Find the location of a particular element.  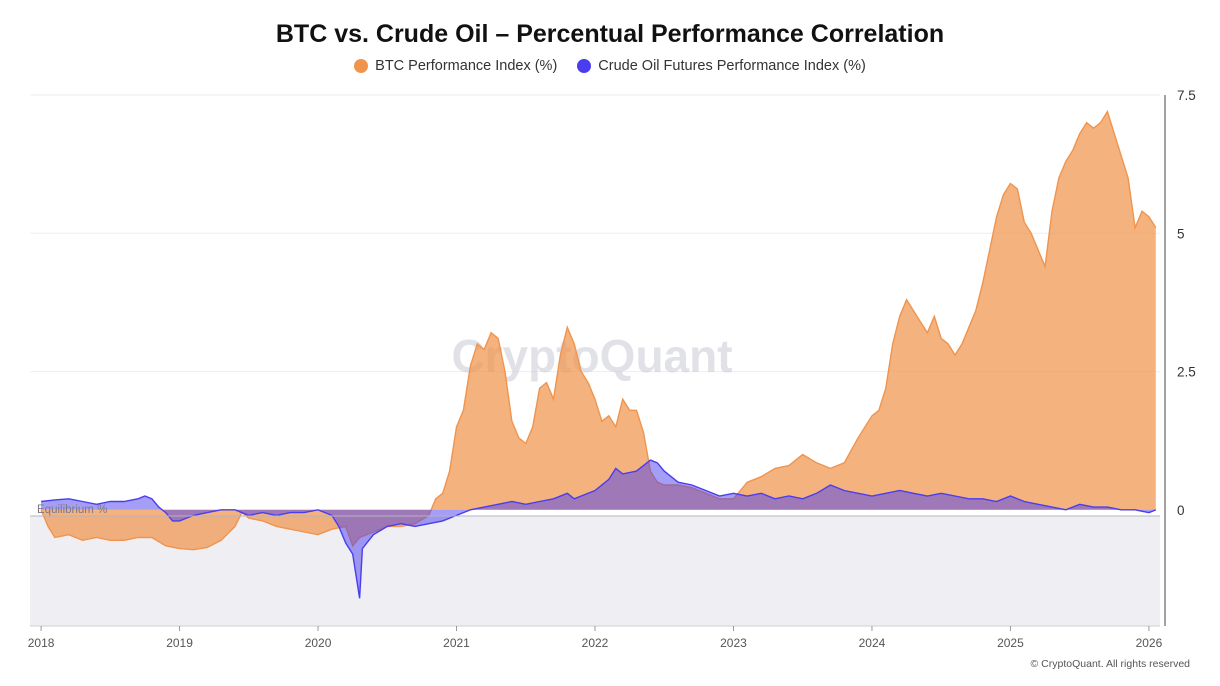

y-tick-label: 0 is located at coordinates (1181, 510).